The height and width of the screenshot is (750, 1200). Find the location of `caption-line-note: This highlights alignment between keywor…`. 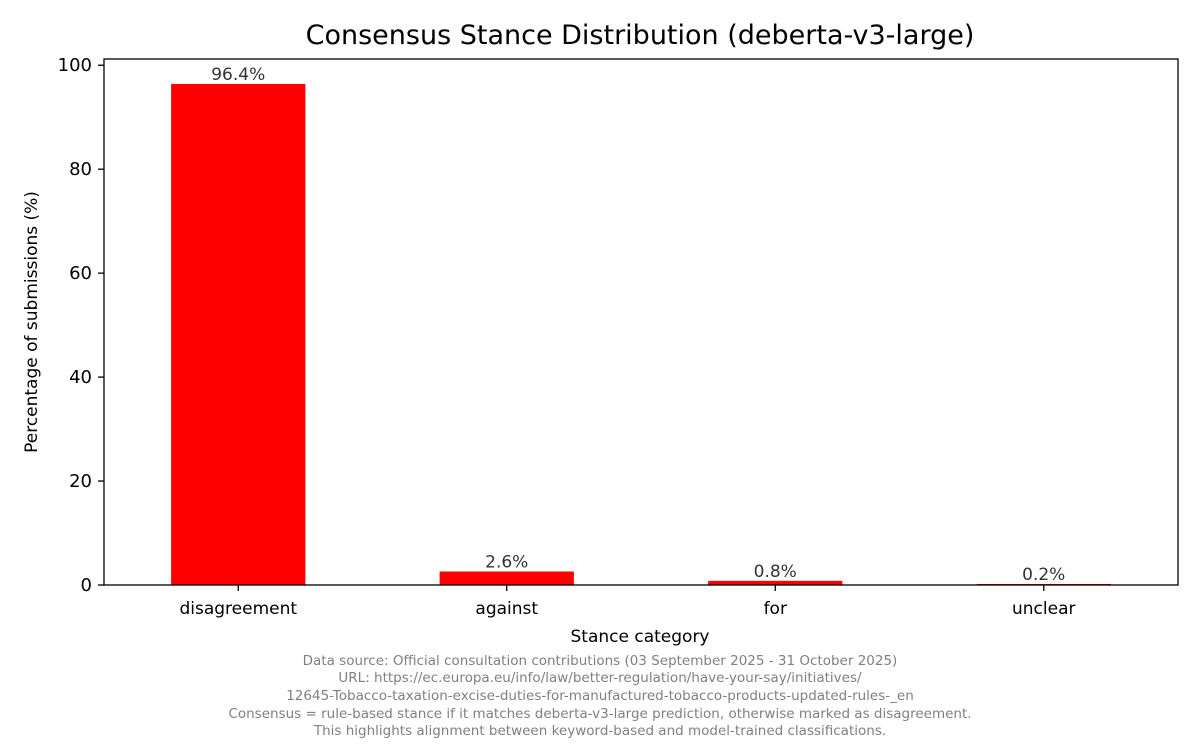

caption-line-note: This highlights alignment between keywor… is located at coordinates (600, 731).